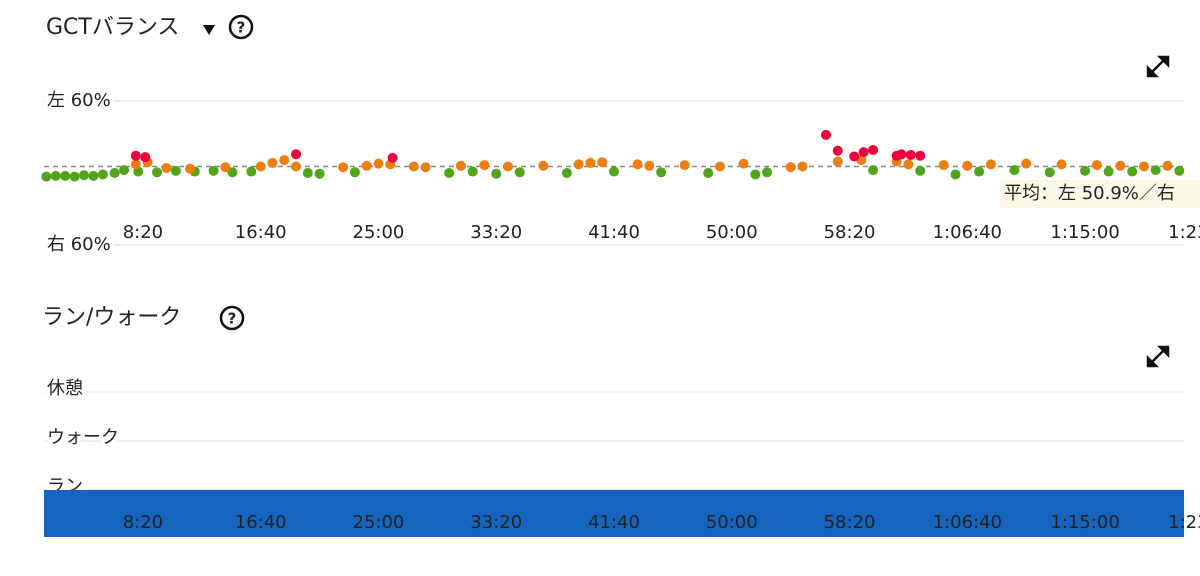 This screenshot has height=576, width=1200. What do you see at coordinates (496, 232) in the screenshot?
I see `x-tick-label: 33:20` at bounding box center [496, 232].